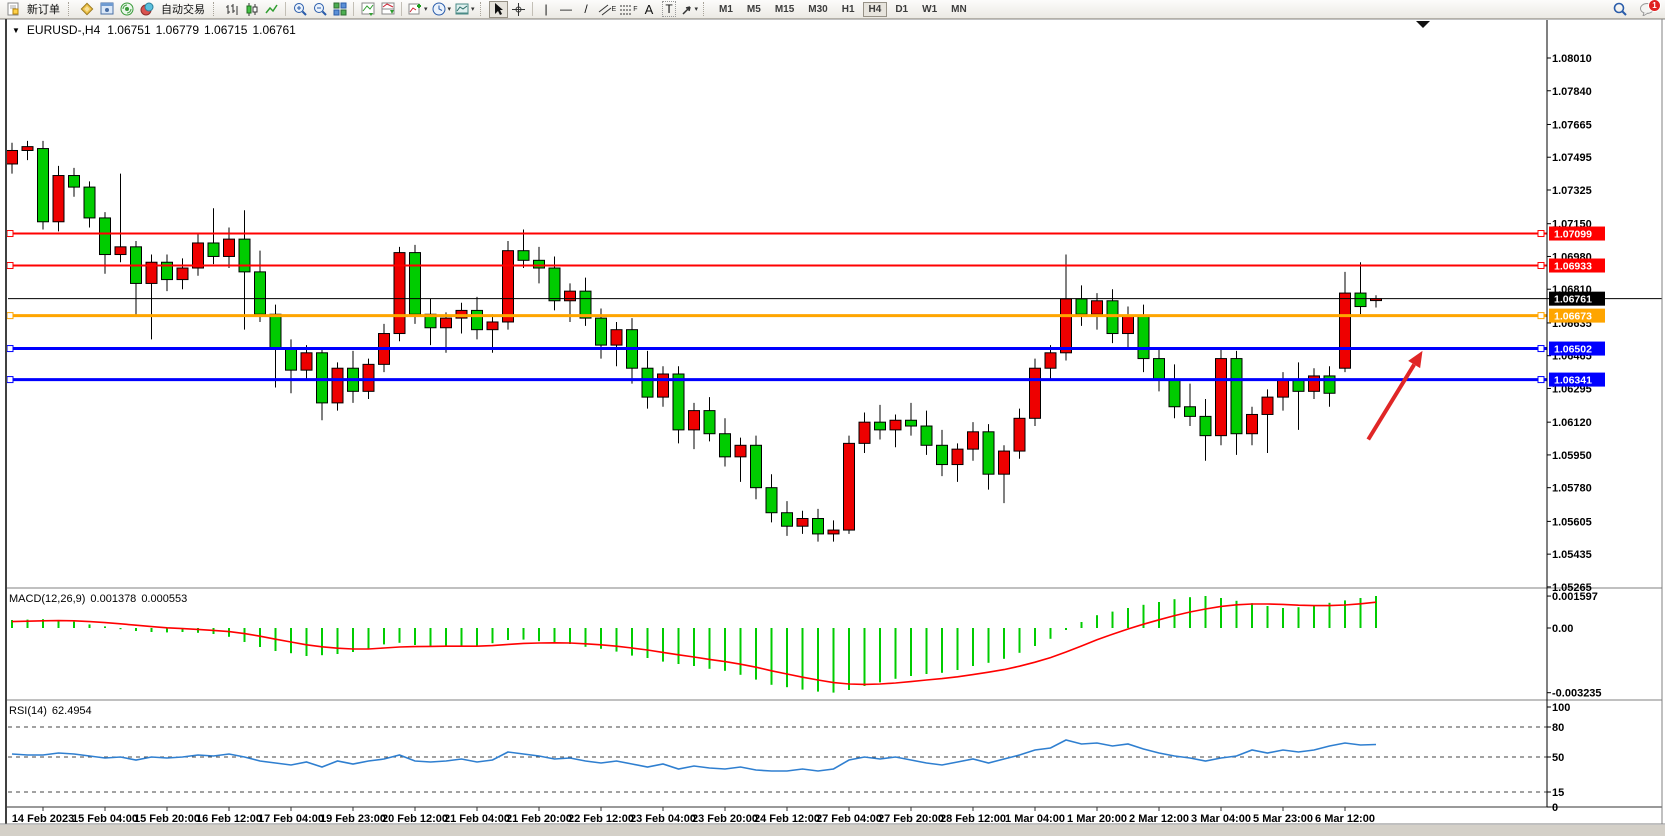 Image resolution: width=1665 pixels, height=836 pixels. What do you see at coordinates (1415, 359) in the screenshot?
I see `trend-arrow-head` at bounding box center [1415, 359].